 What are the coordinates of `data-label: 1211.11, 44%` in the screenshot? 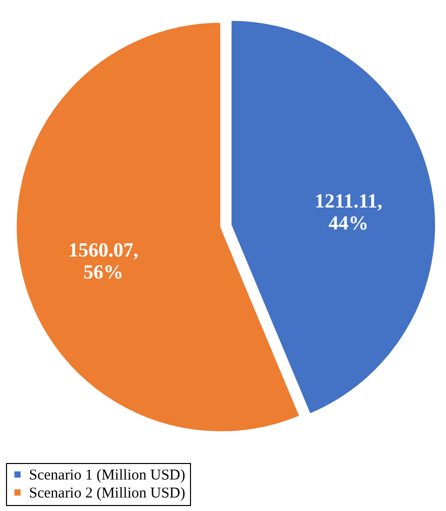 It's located at (348, 212).